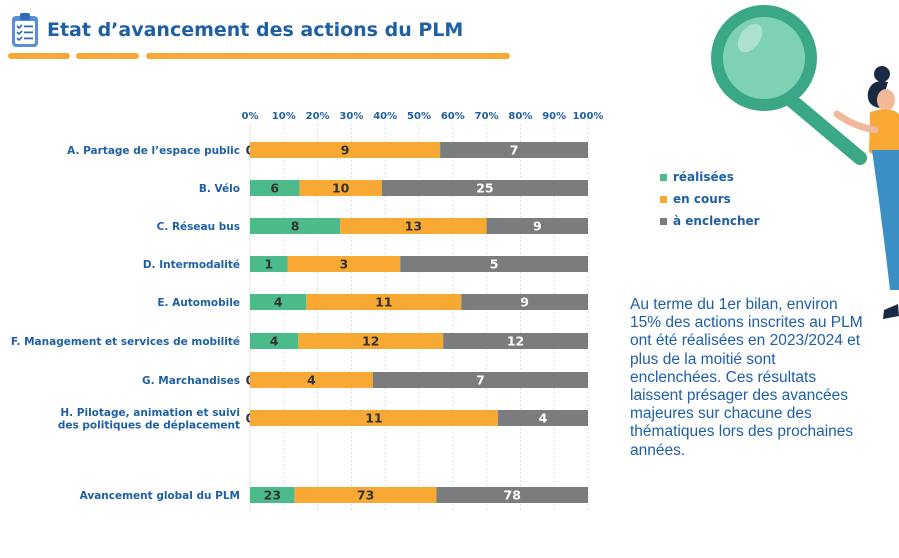 Image resolution: width=899 pixels, height=558 pixels. I want to click on category-label: H. Pilotage, animation et suivi, so click(150, 413).